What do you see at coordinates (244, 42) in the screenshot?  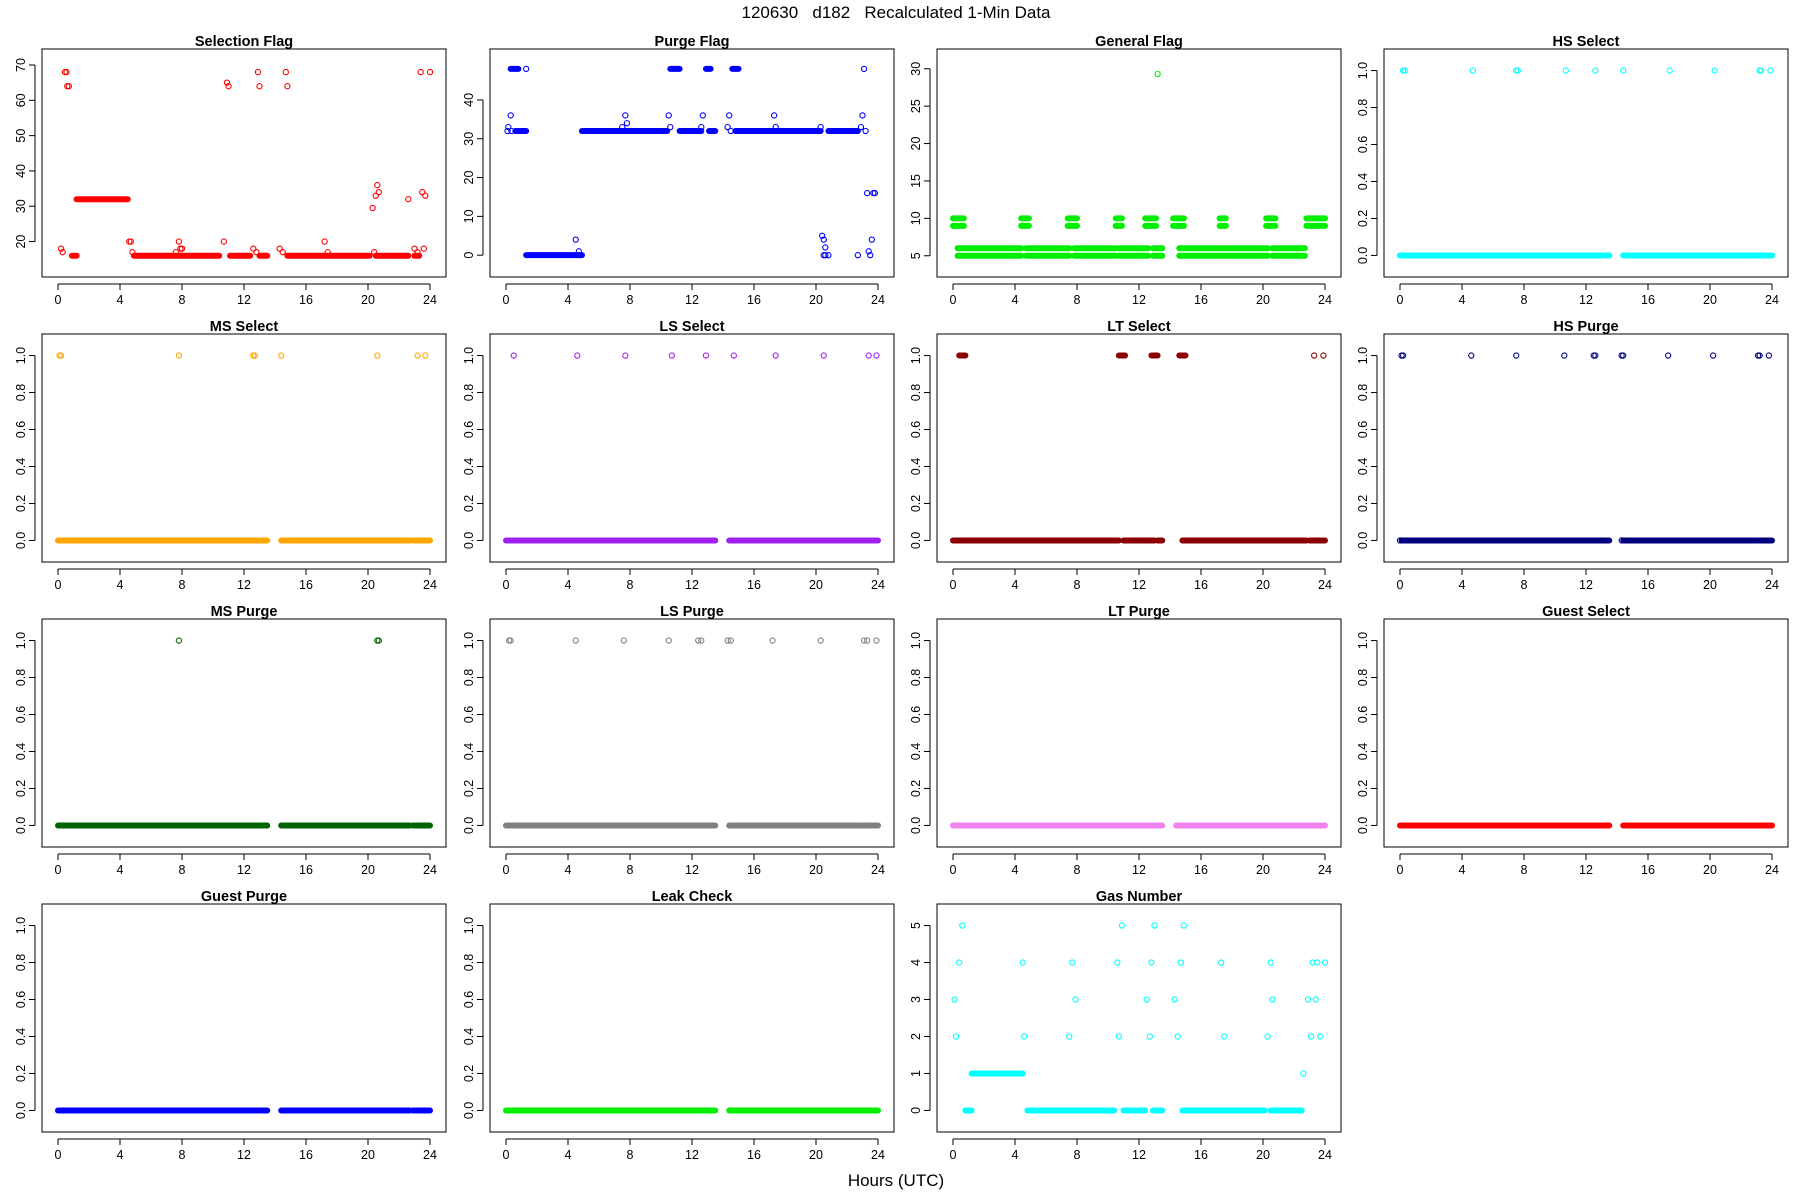 I see `panel-title: Selection Flag` at bounding box center [244, 42].